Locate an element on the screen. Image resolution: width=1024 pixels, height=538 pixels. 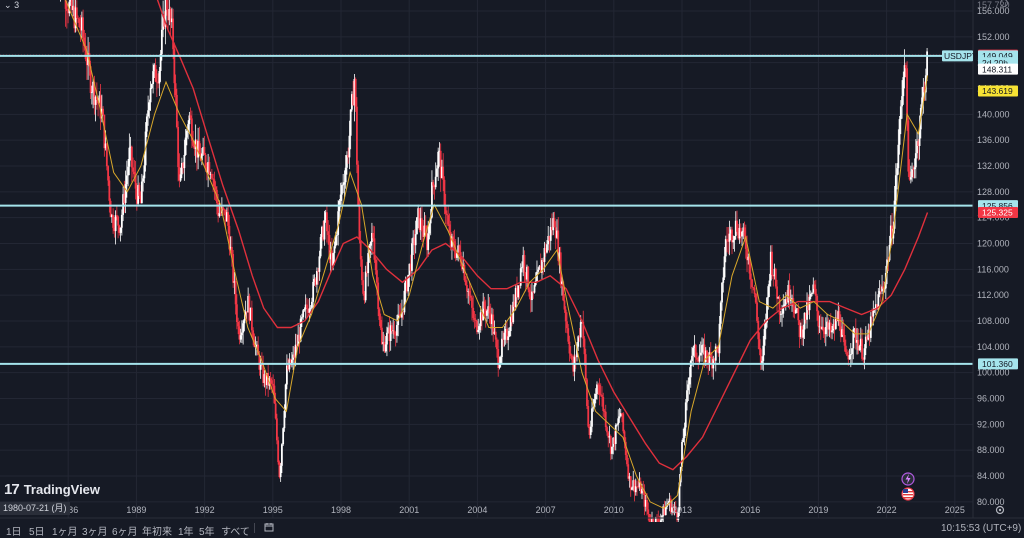
timeframe-5y: 5年 is located at coordinates (207, 532).